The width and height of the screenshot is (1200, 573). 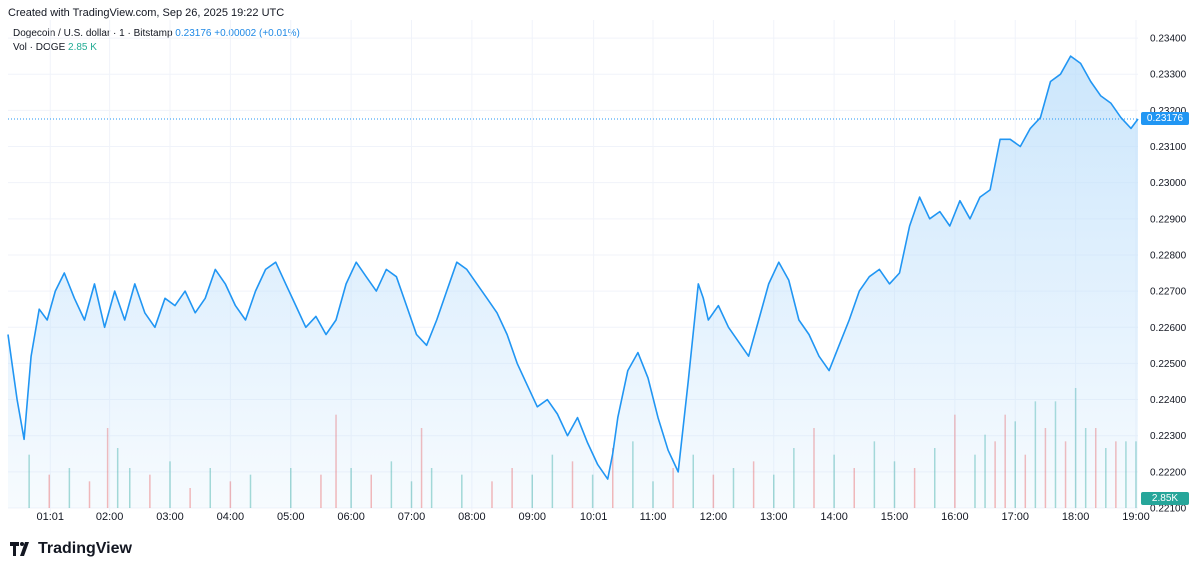 I want to click on x-tick-label: 07:00, so click(x=412, y=517).